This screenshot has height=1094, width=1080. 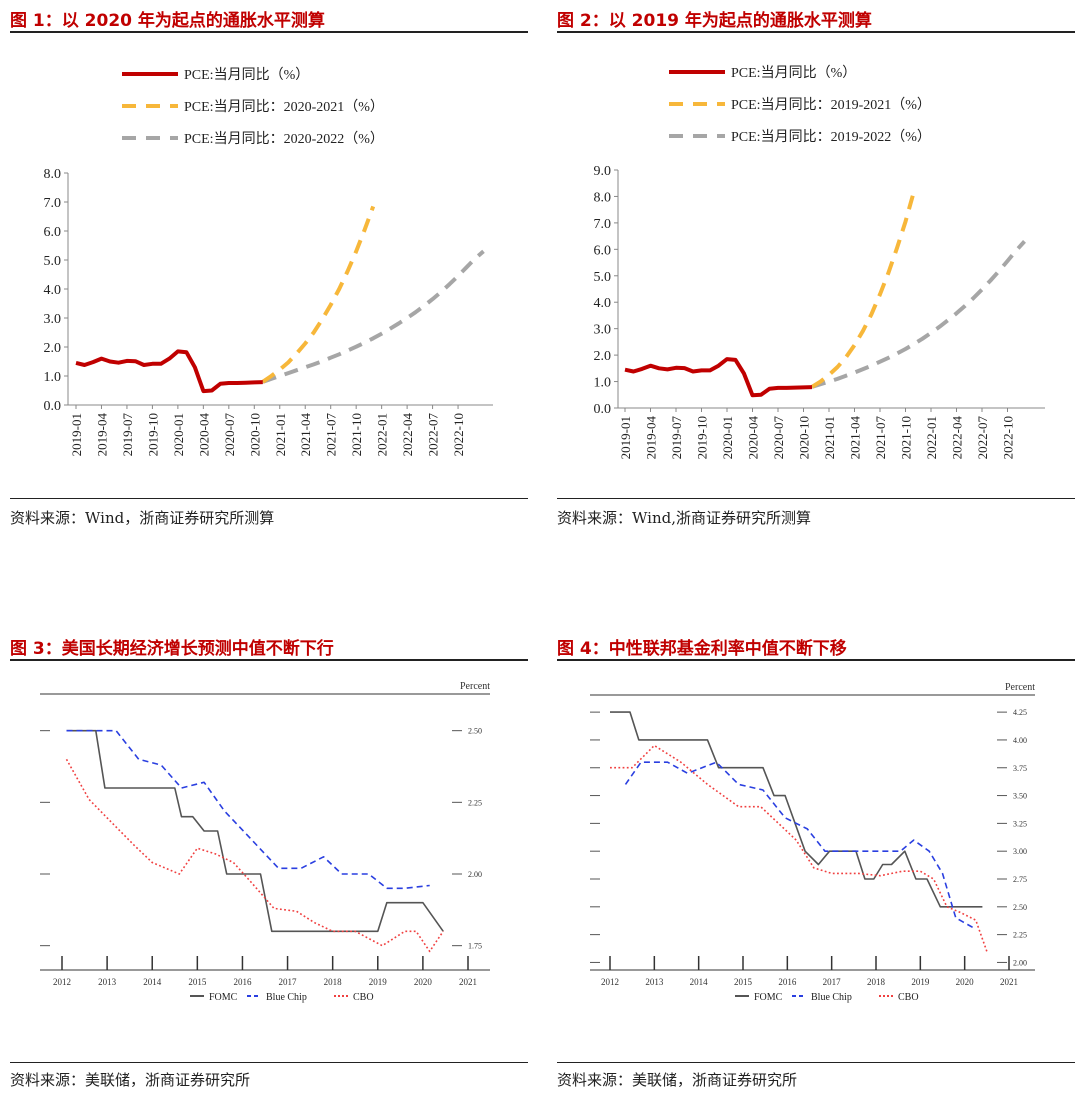 What do you see at coordinates (816, 660) in the screenshot?
I see `figure-4-top-rule` at bounding box center [816, 660].